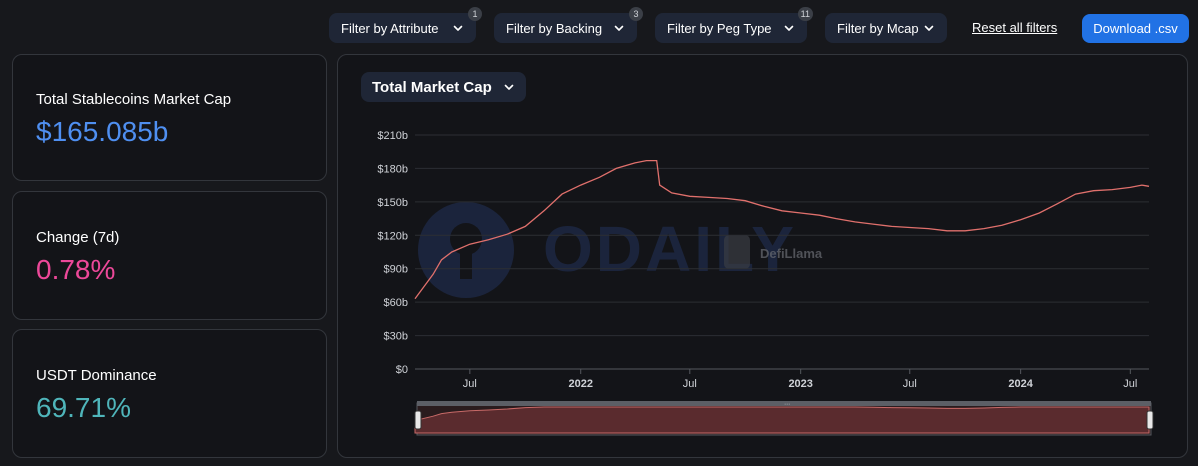 Image resolution: width=1198 pixels, height=466 pixels. I want to click on change-7d-card: Change (7d) 0.78%, so click(169, 255).